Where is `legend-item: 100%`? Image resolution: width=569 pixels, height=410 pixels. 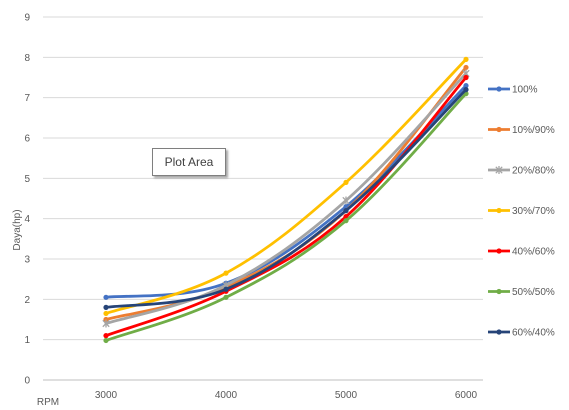
legend-item: 100% is located at coordinates (513, 90).